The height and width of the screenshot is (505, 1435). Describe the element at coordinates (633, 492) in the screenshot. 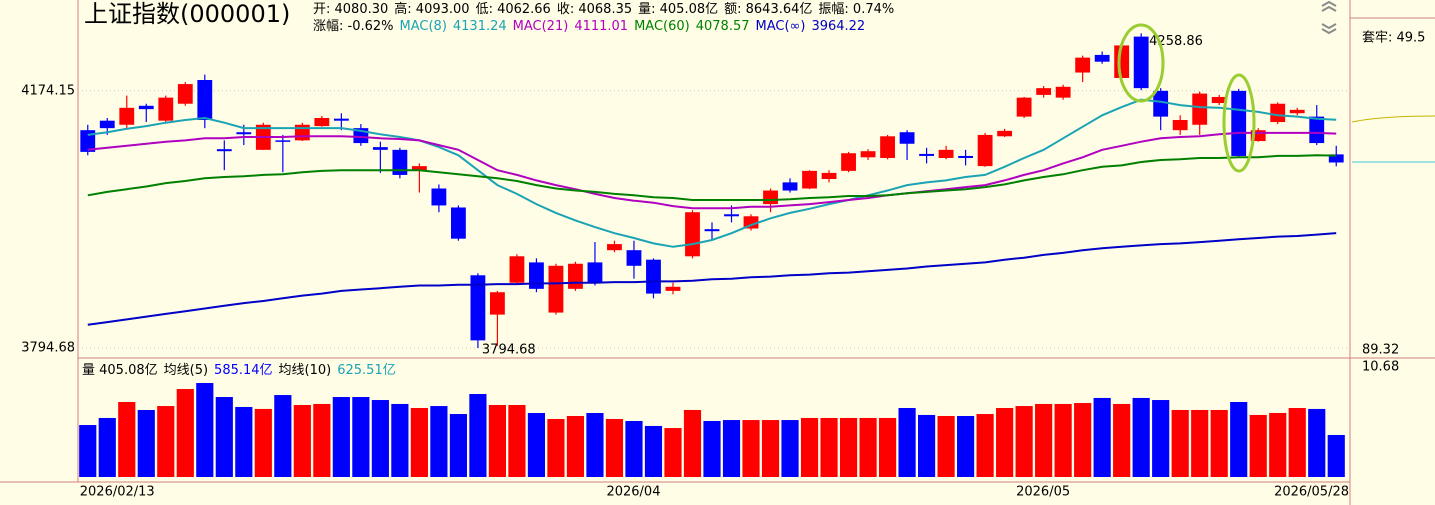

I see `x-tick-label: 2026/04` at that location.